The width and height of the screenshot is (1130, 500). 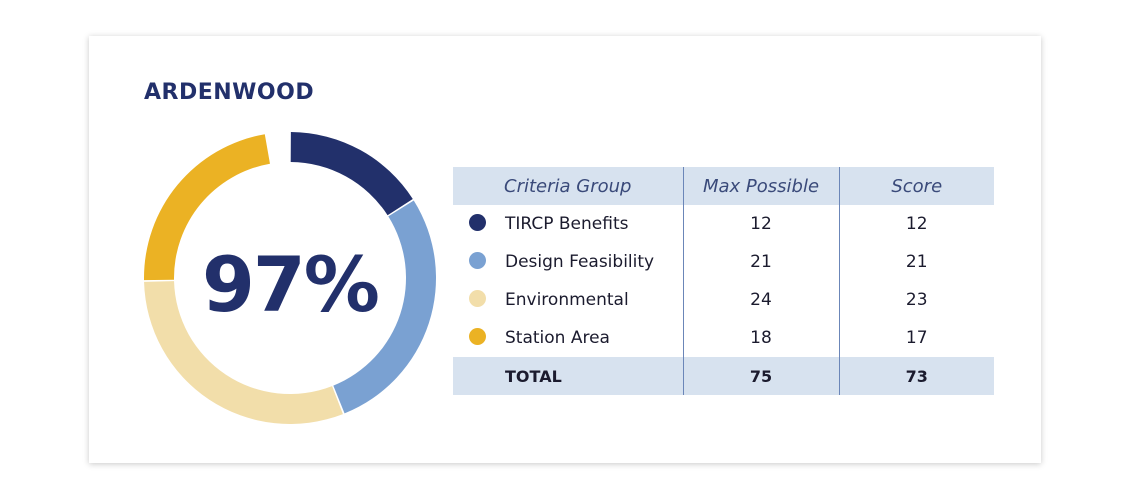 I want to click on total-row: TOTAL 75 73, so click(x=723, y=376).